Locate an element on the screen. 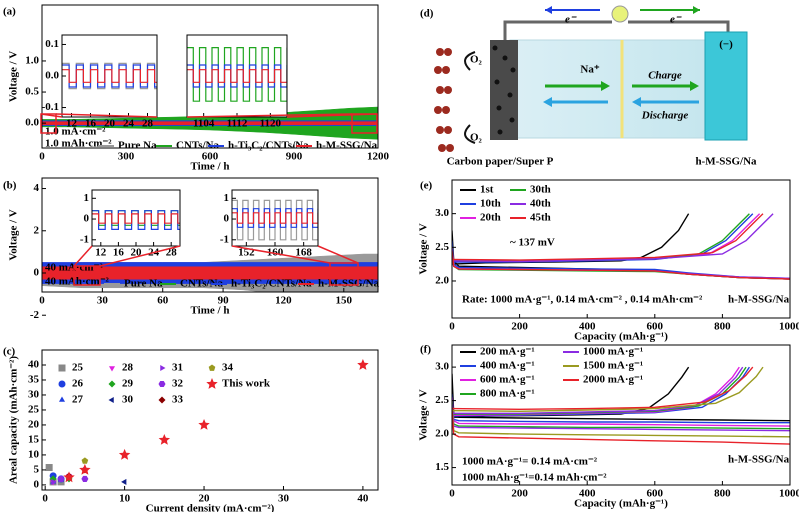  x-tick-label: 12 is located at coordinates (101, 253).